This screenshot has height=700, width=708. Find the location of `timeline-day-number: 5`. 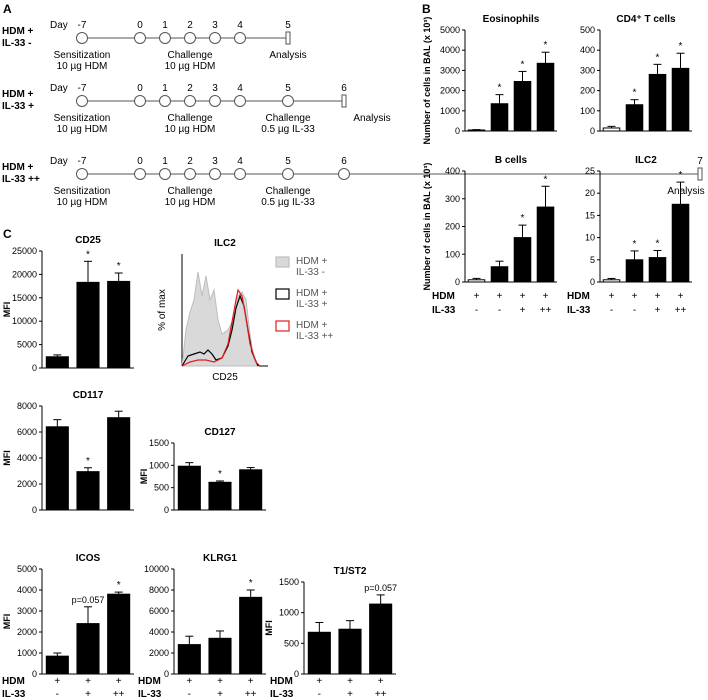

timeline-day-number: 5 is located at coordinates (288, 88).